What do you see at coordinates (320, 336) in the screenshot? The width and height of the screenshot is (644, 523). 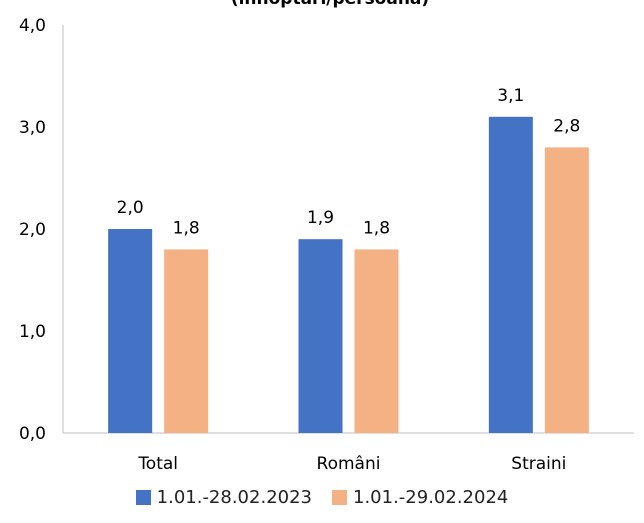 I see `bar-1-rom-ni` at bounding box center [320, 336].